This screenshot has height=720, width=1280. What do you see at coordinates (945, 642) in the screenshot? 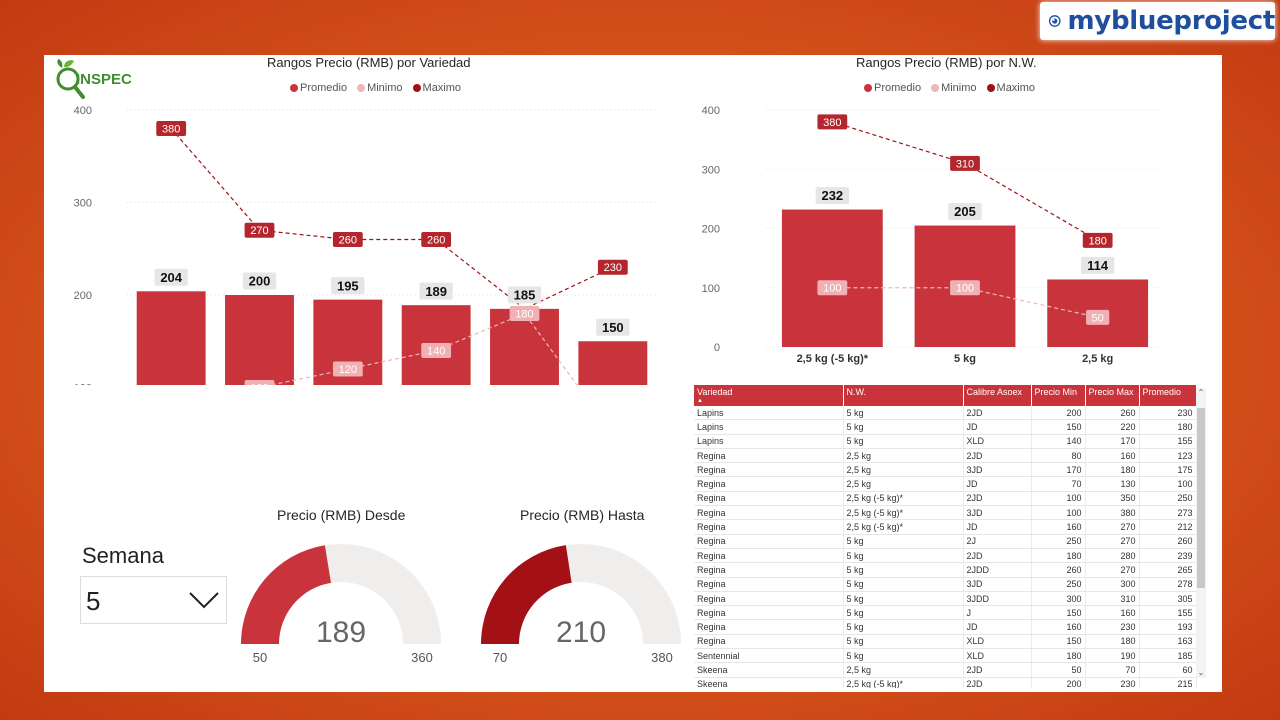
I see `table-row: Regina 5 kg XLD 150 180 163` at bounding box center [945, 642].